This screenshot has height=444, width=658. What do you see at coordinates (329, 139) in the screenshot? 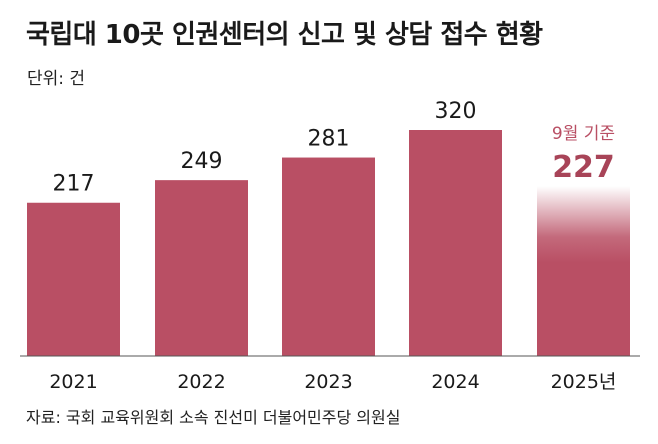
I see `value-label-2023: 281` at bounding box center [329, 139].